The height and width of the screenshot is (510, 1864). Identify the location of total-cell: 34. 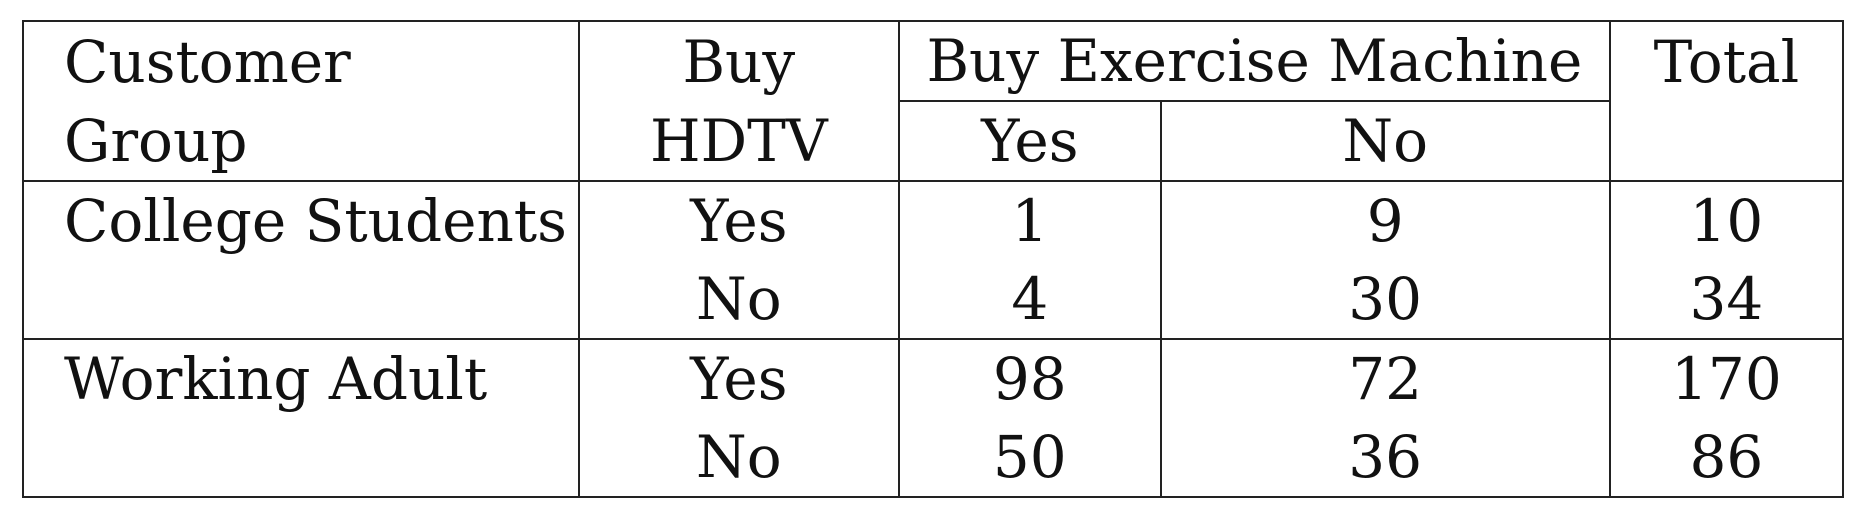
(1726, 299).